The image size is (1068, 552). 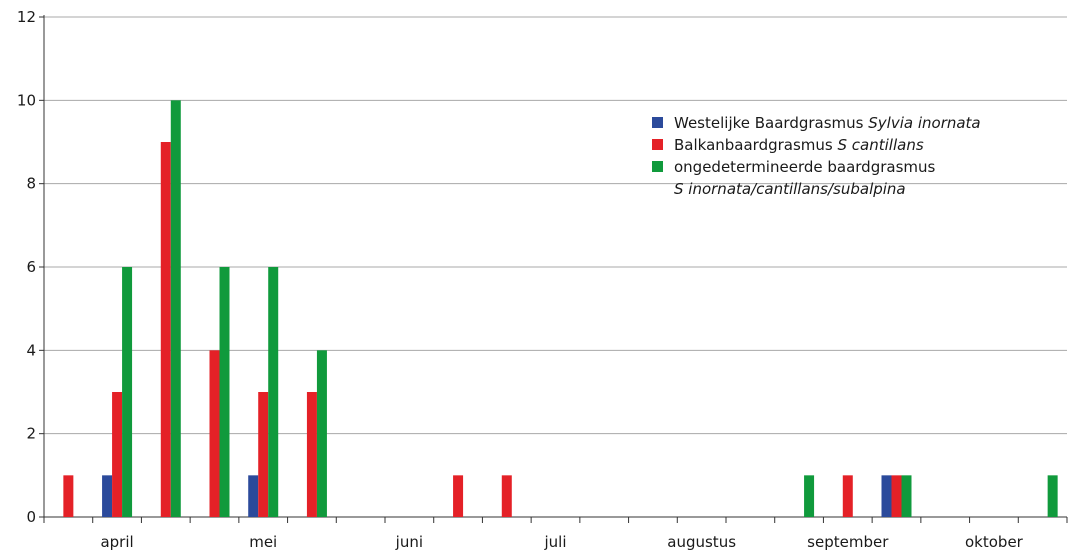 I want to click on x-tick-label: mei, so click(x=263, y=542).